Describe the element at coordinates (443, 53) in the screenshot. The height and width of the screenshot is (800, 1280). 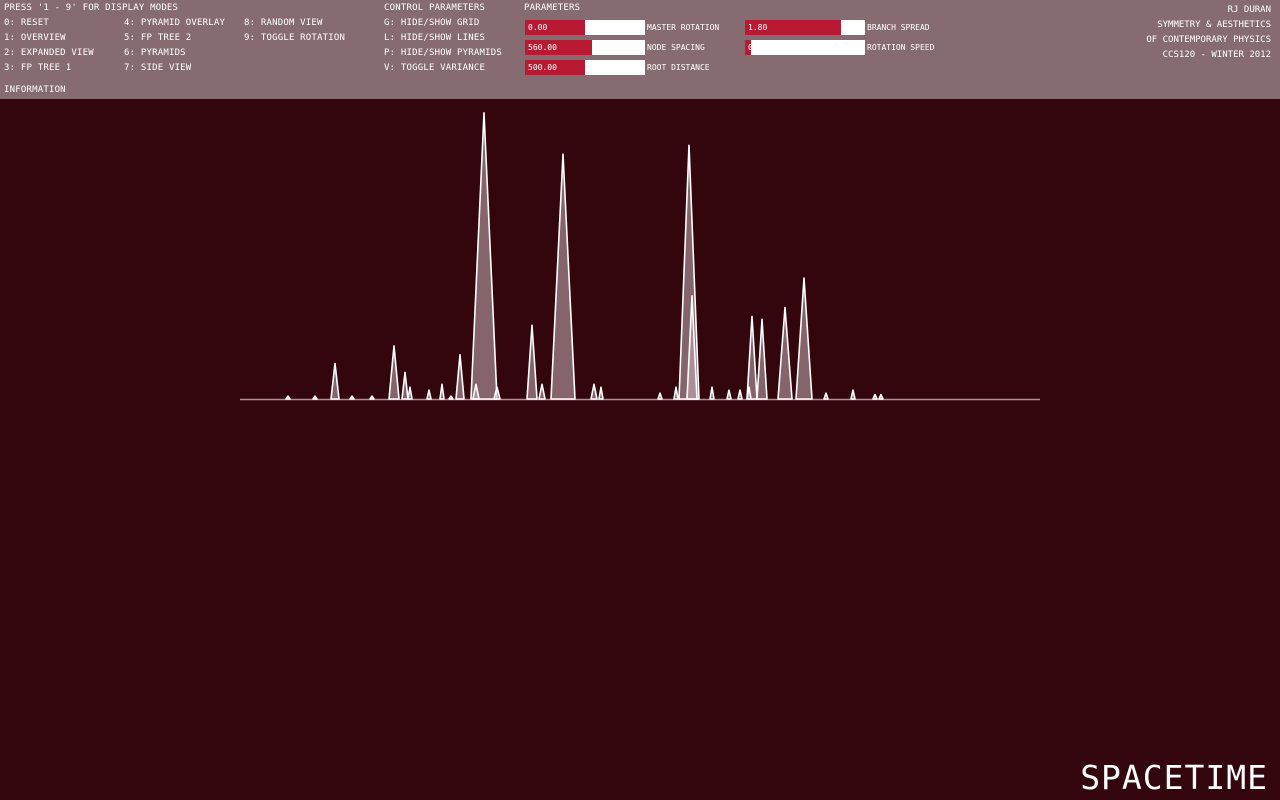
I see `control-pyramids-toggle: P: HIDE/SHOW PYRAMIDS` at that location.